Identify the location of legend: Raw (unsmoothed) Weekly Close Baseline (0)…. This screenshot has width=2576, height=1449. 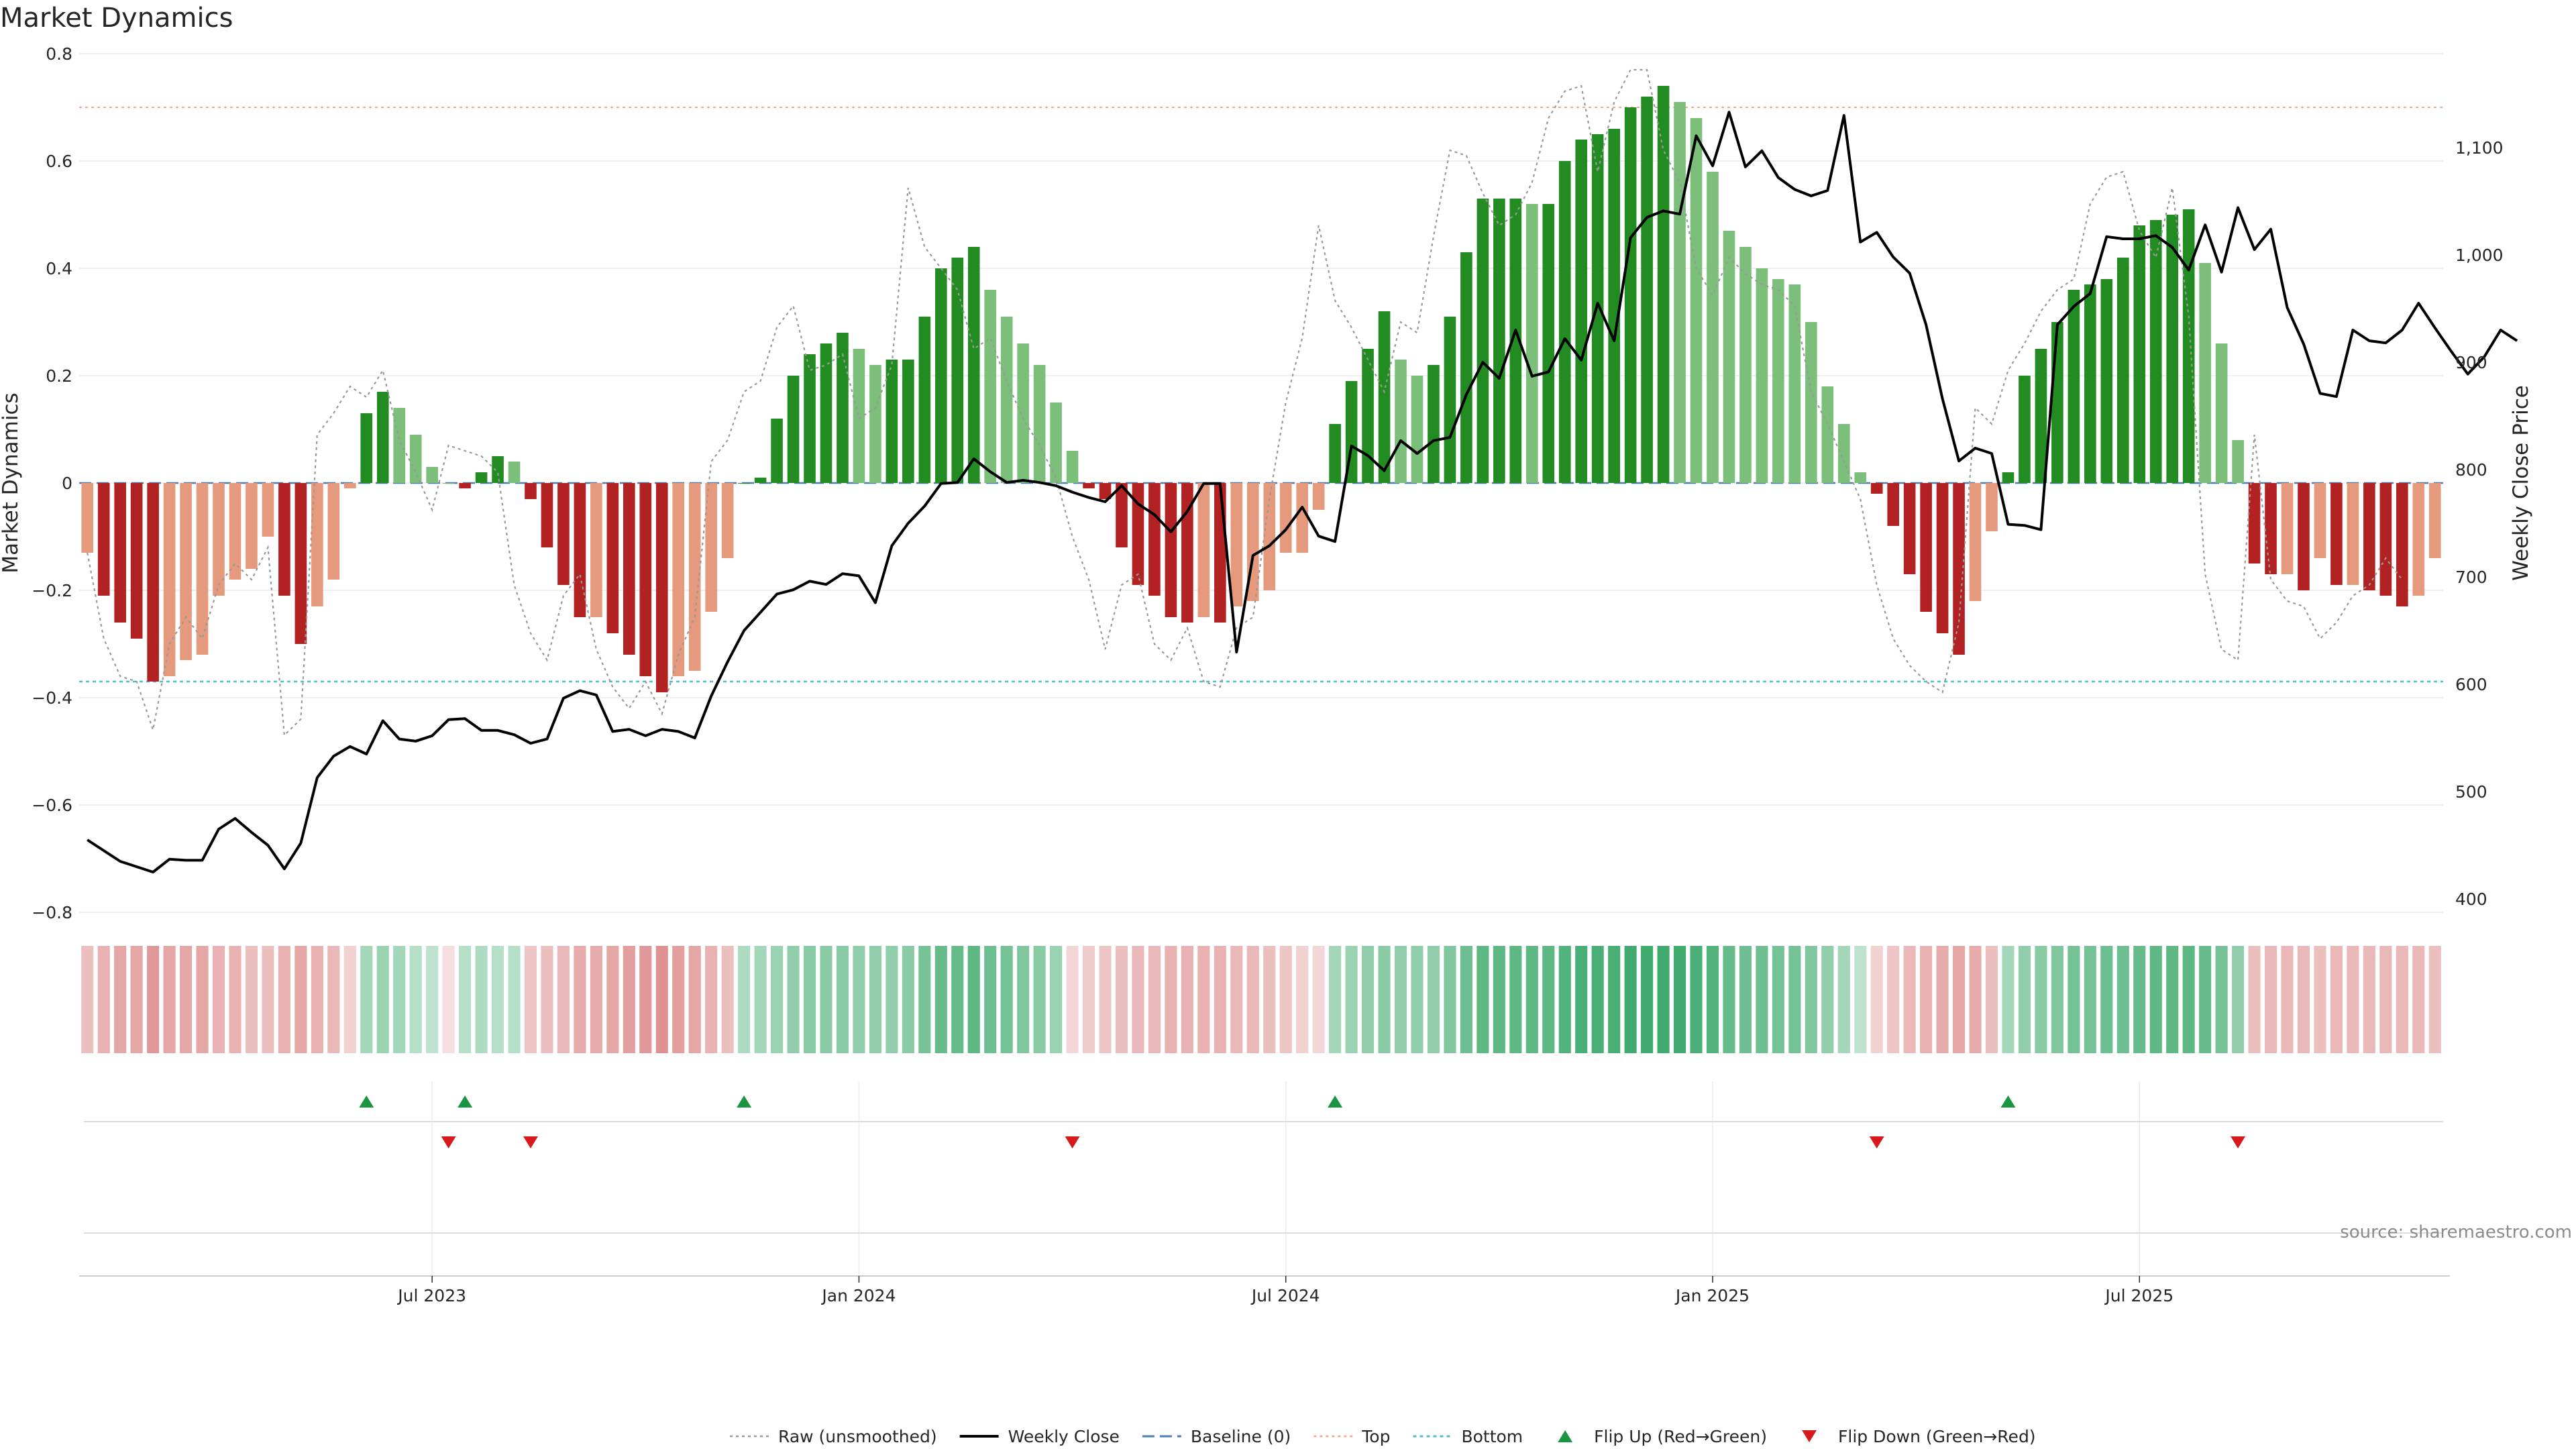
(1383, 1436).